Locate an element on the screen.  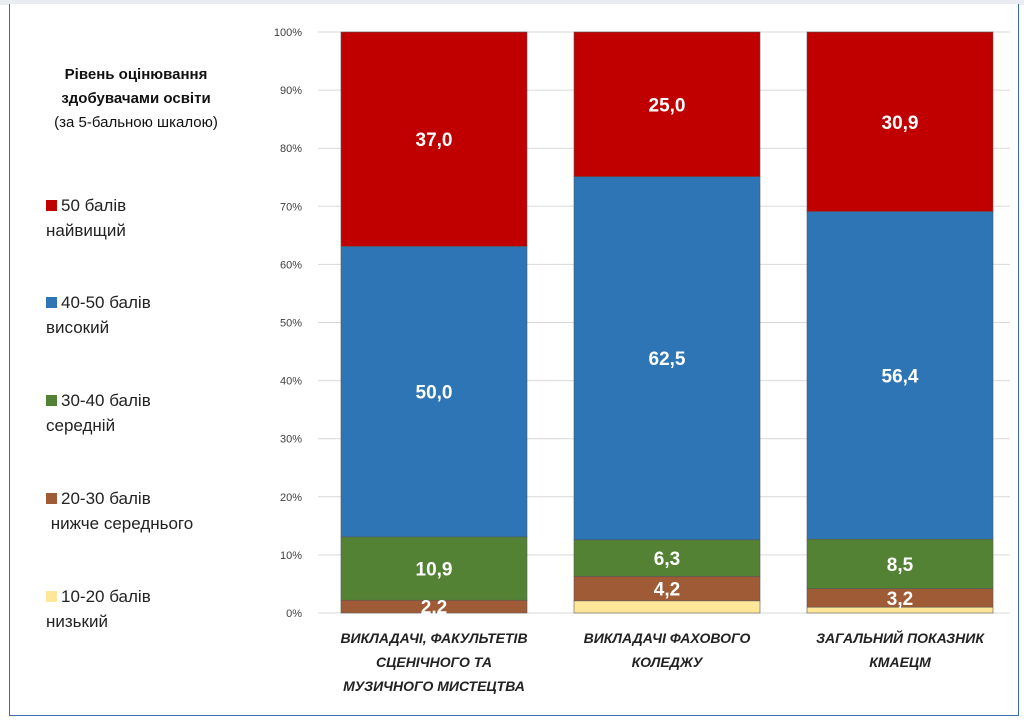
y-tick-label: 90% is located at coordinates (291, 91).